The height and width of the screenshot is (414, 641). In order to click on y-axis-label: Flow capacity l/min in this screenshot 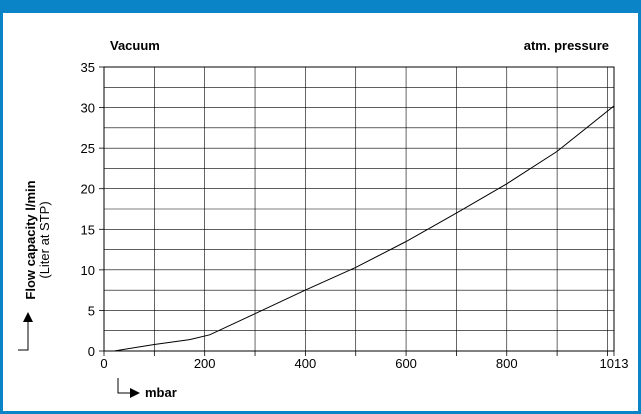, I will do `click(30, 239)`.